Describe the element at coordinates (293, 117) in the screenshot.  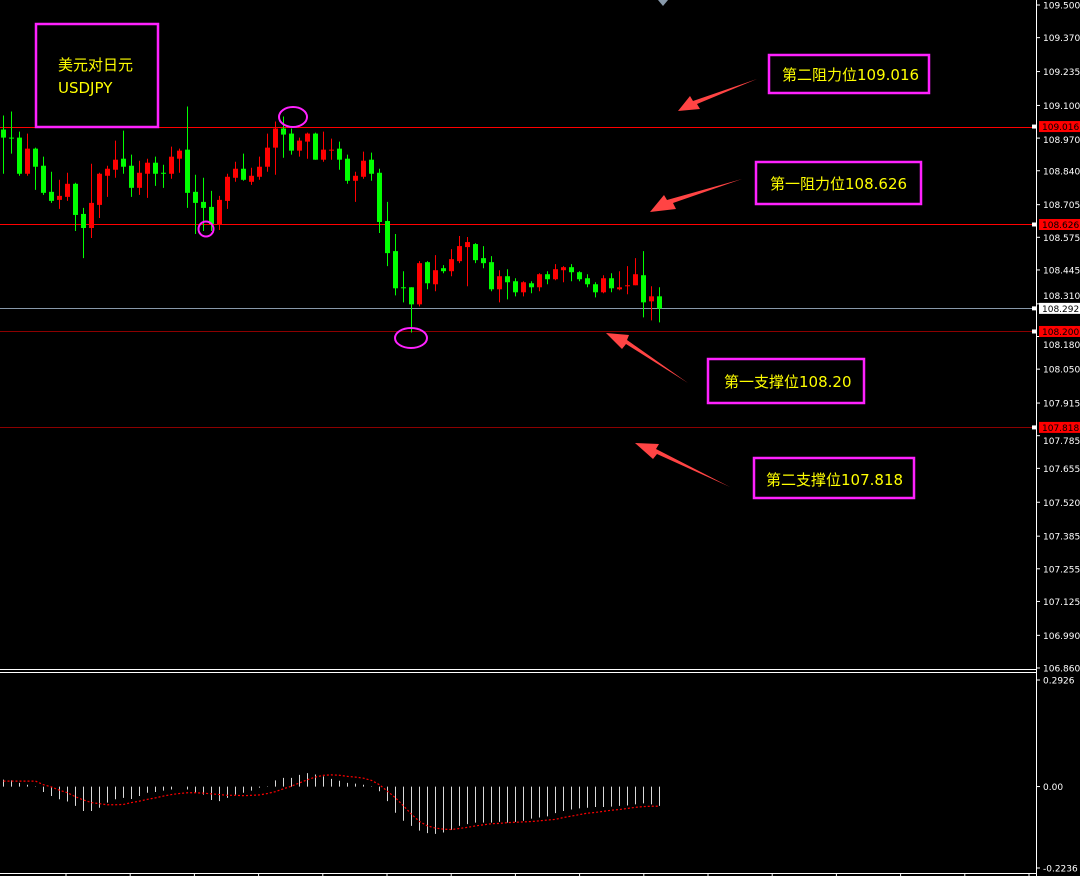
I see `high-marker-circle` at that location.